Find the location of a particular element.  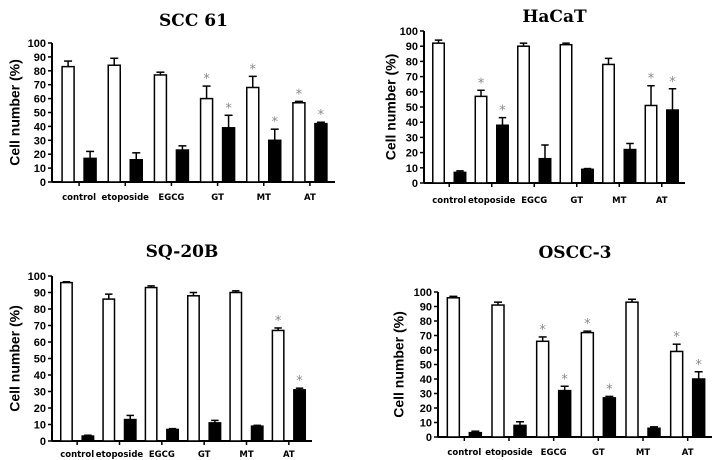

chart-title: OSCC-3 is located at coordinates (574, 253).